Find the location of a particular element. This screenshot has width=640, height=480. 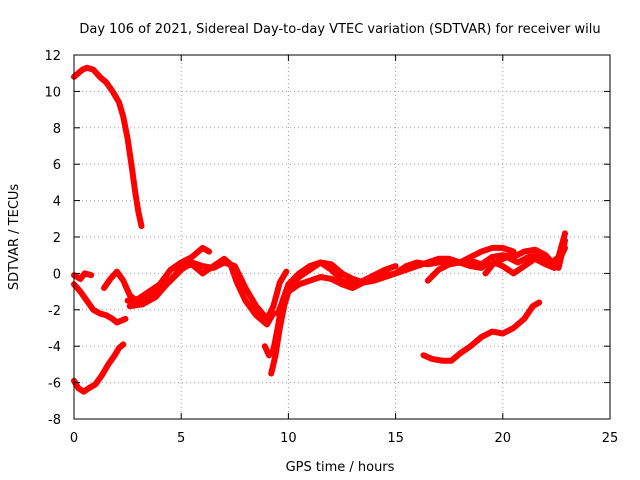

y-tick-label: 2 is located at coordinates (57, 238).